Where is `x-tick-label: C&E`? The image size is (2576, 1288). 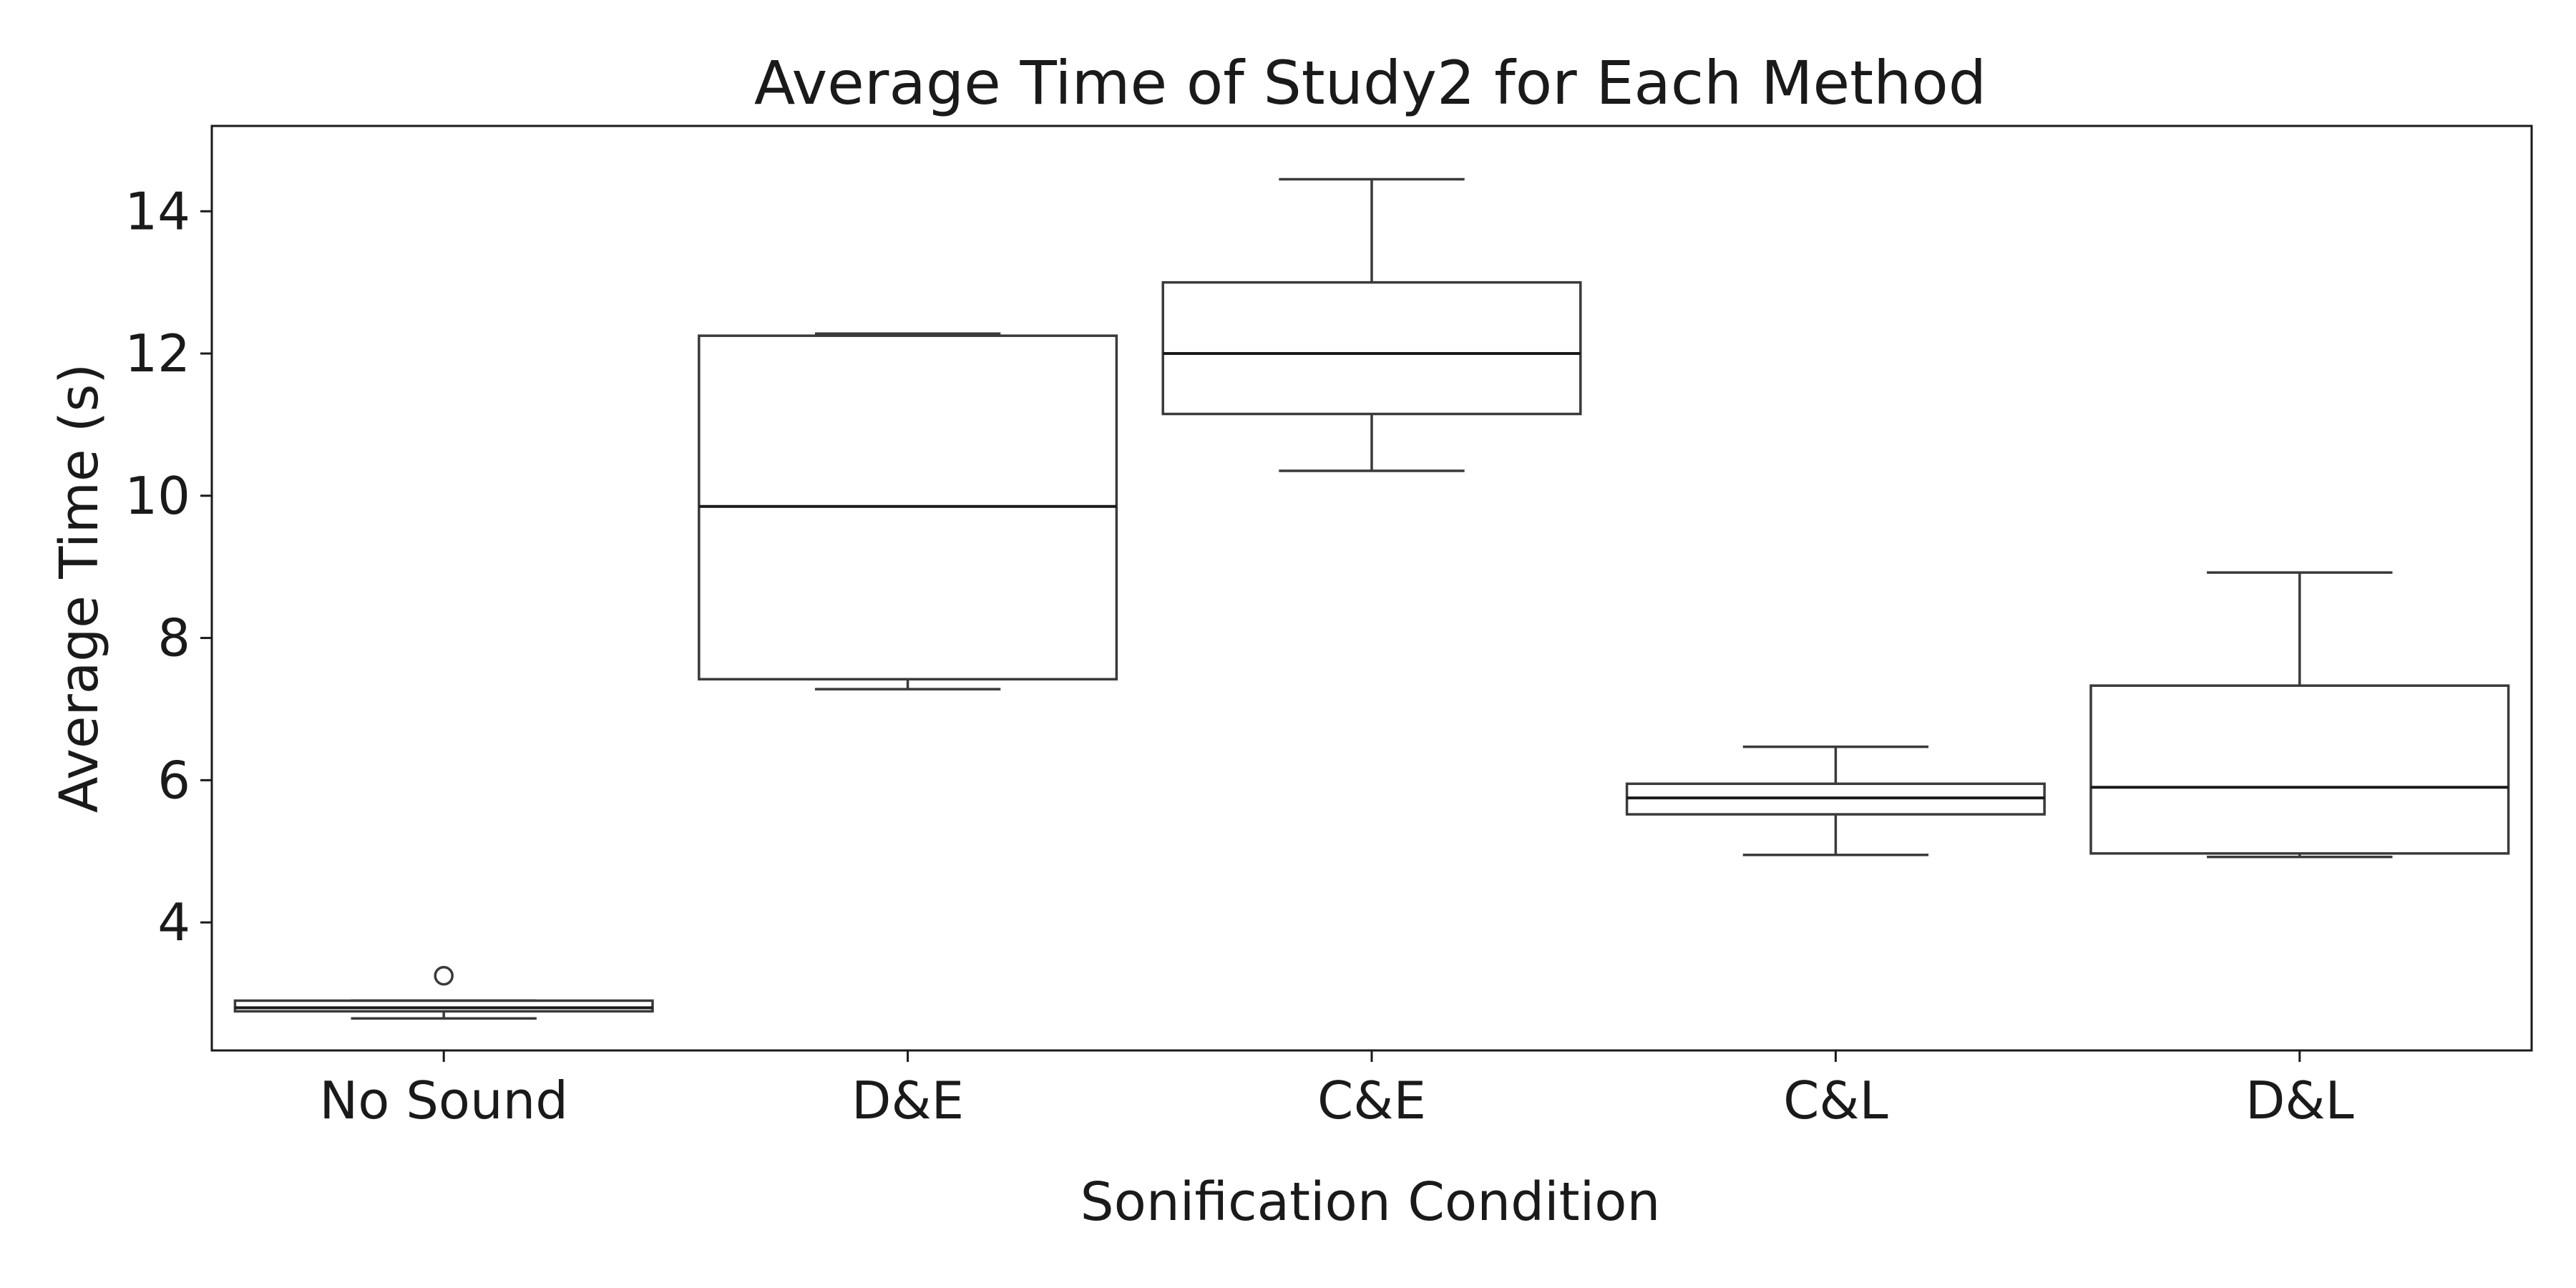 x-tick-label: C&E is located at coordinates (1371, 1100).